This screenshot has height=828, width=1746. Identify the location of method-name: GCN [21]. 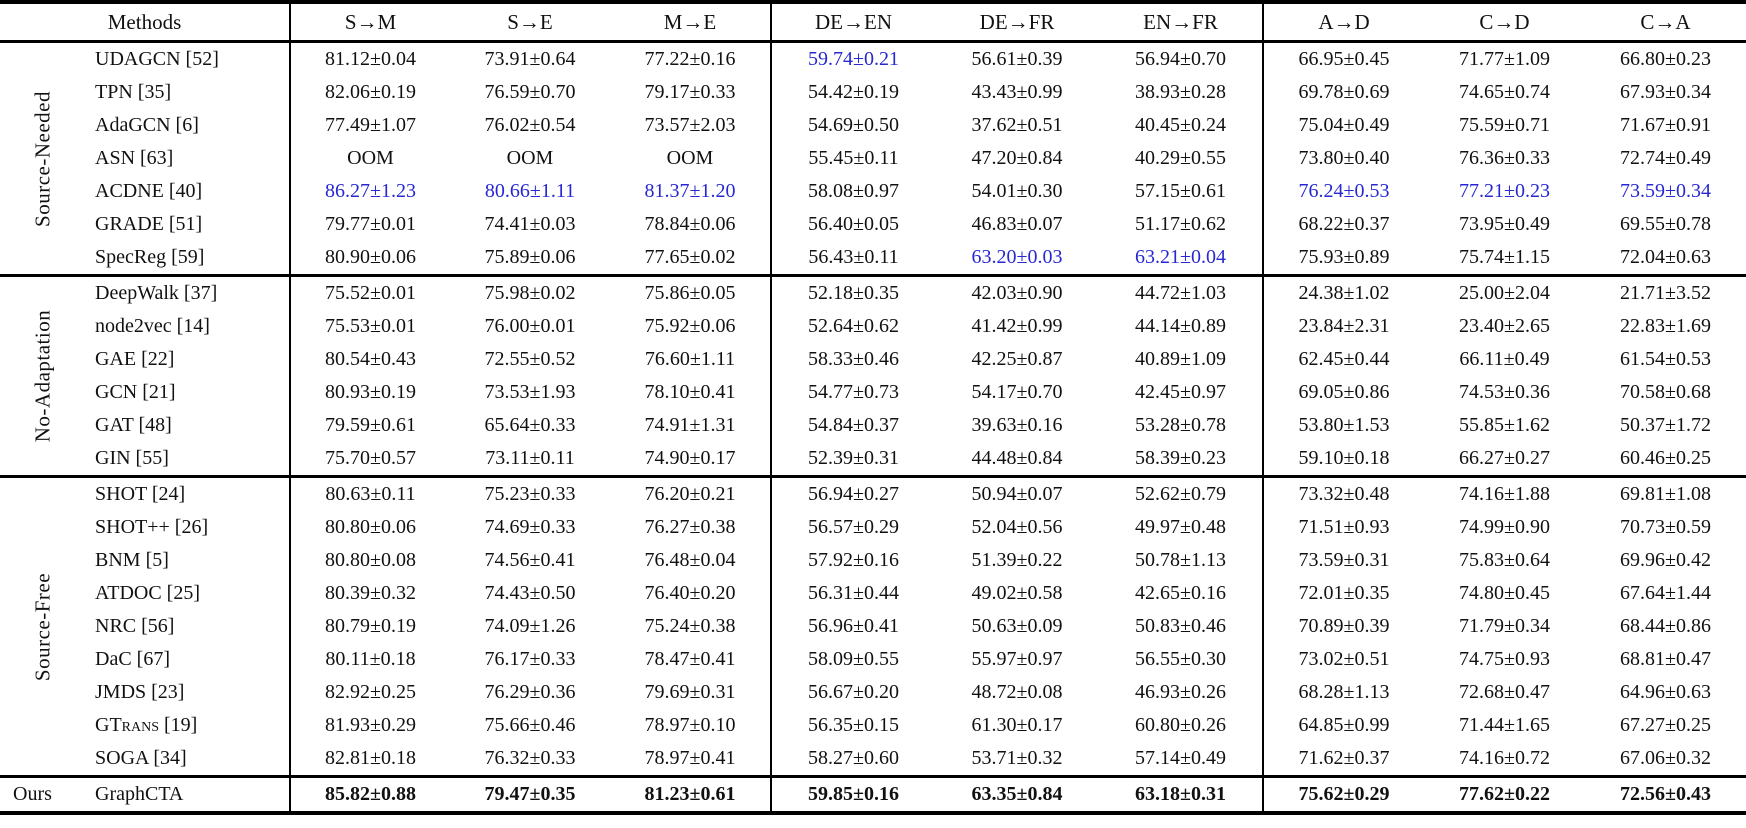
(135, 392).